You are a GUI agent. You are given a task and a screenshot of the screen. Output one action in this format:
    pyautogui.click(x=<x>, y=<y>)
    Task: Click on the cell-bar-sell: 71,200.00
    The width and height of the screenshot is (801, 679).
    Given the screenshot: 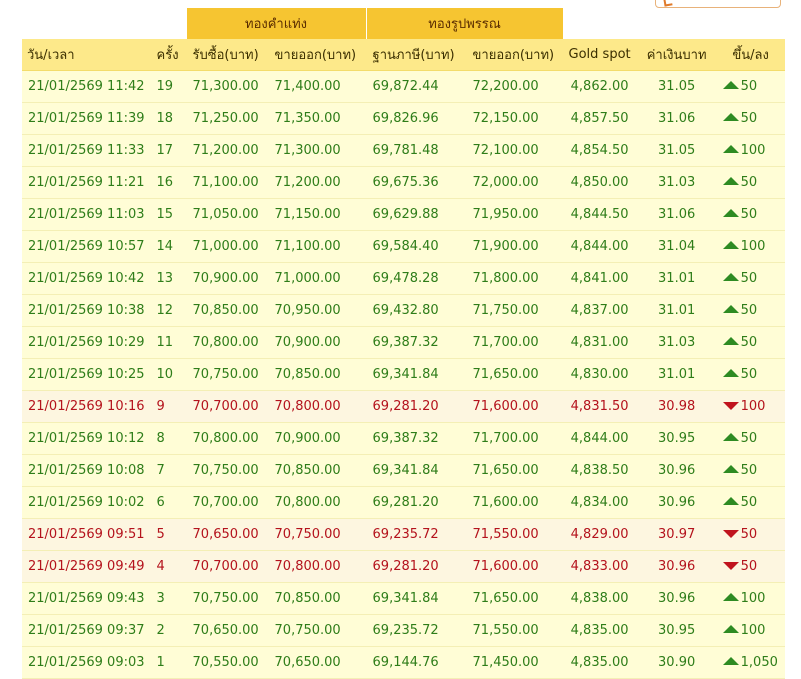 What is the action you would take?
    pyautogui.click(x=317, y=183)
    